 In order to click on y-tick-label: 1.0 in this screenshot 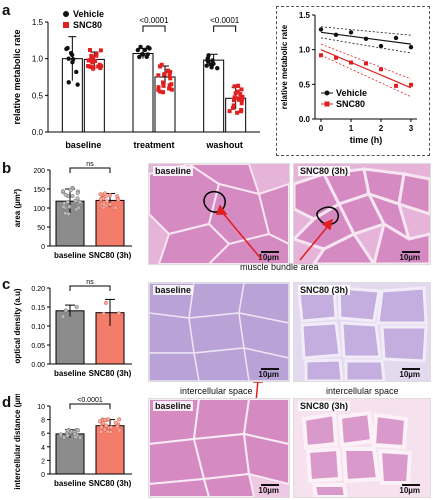, I will do `click(305, 50)`.